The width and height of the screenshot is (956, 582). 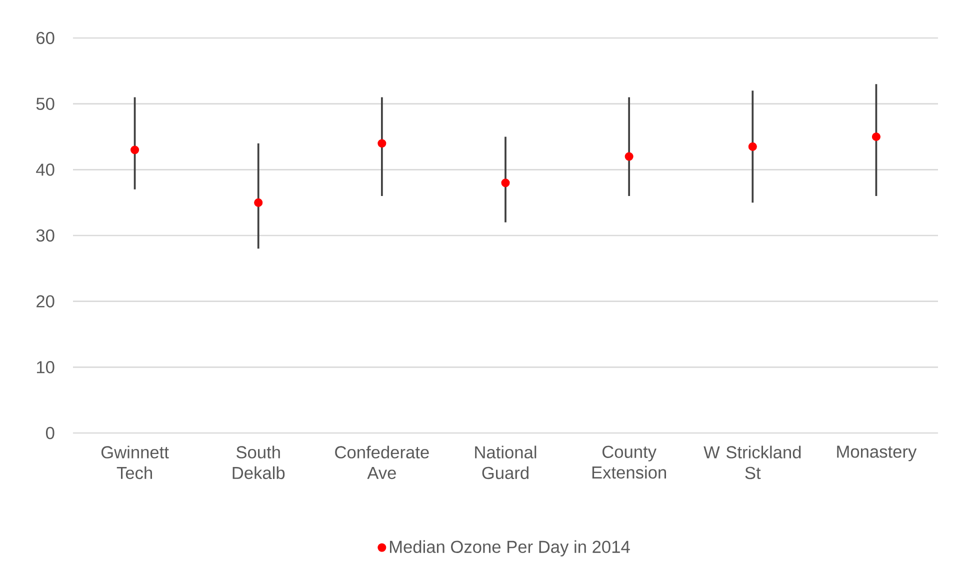 I want to click on x-tick-label: County Extension, so click(x=629, y=462).